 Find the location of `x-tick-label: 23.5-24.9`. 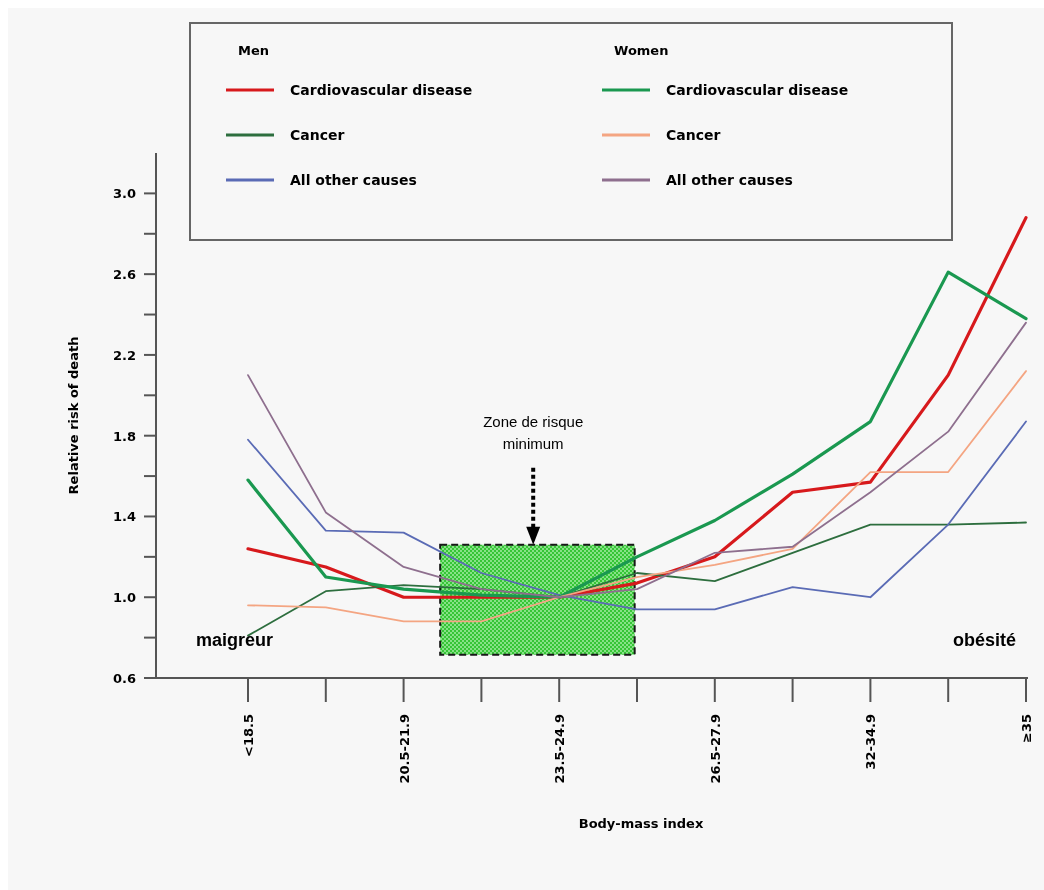

x-tick-label: 23.5-24.9 is located at coordinates (560, 749).